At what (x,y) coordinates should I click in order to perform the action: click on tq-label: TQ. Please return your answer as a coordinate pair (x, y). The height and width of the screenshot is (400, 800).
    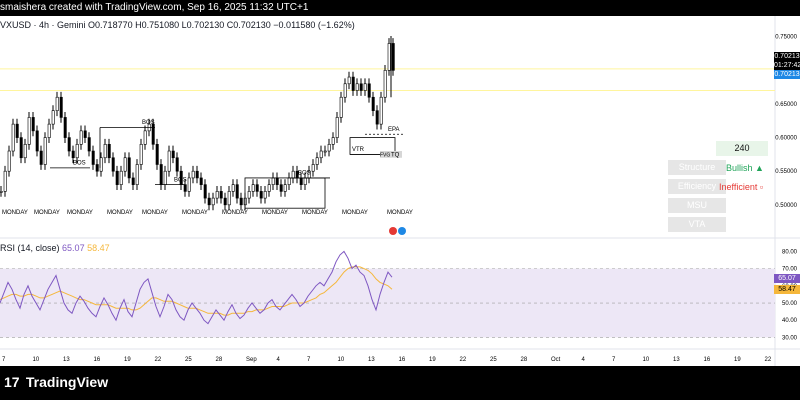
    Looking at the image, I should click on (395, 155).